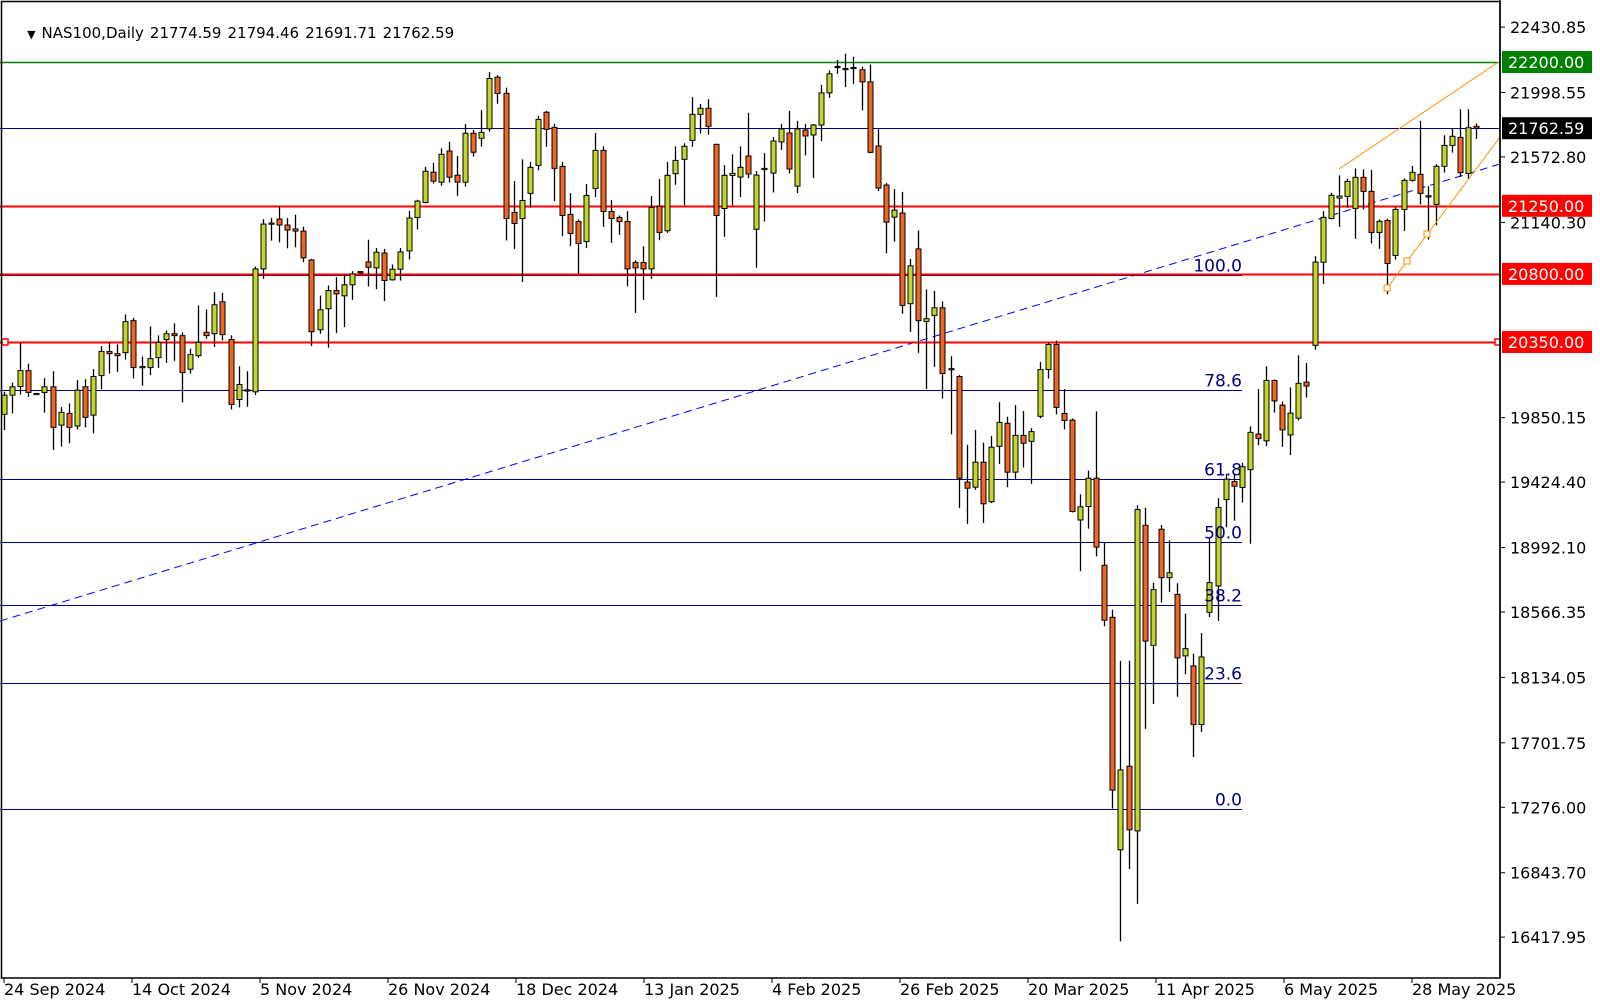 The height and width of the screenshot is (1000, 1600). What do you see at coordinates (1223, 471) in the screenshot?
I see `fib-level-label: 61.8` at bounding box center [1223, 471].